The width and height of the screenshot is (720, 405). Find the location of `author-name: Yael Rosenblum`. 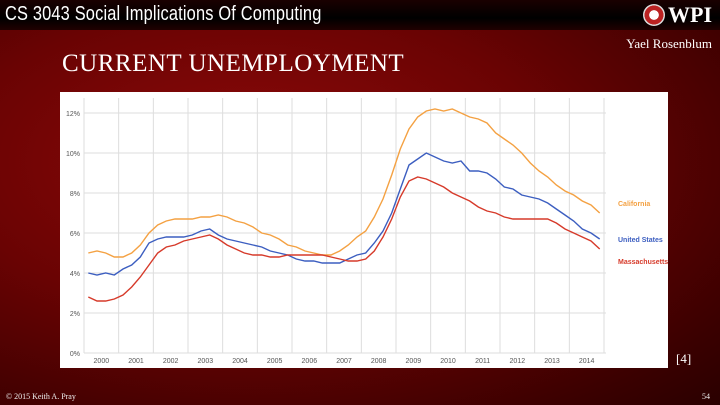

author-name: Yael Rosenblum is located at coordinates (669, 43).